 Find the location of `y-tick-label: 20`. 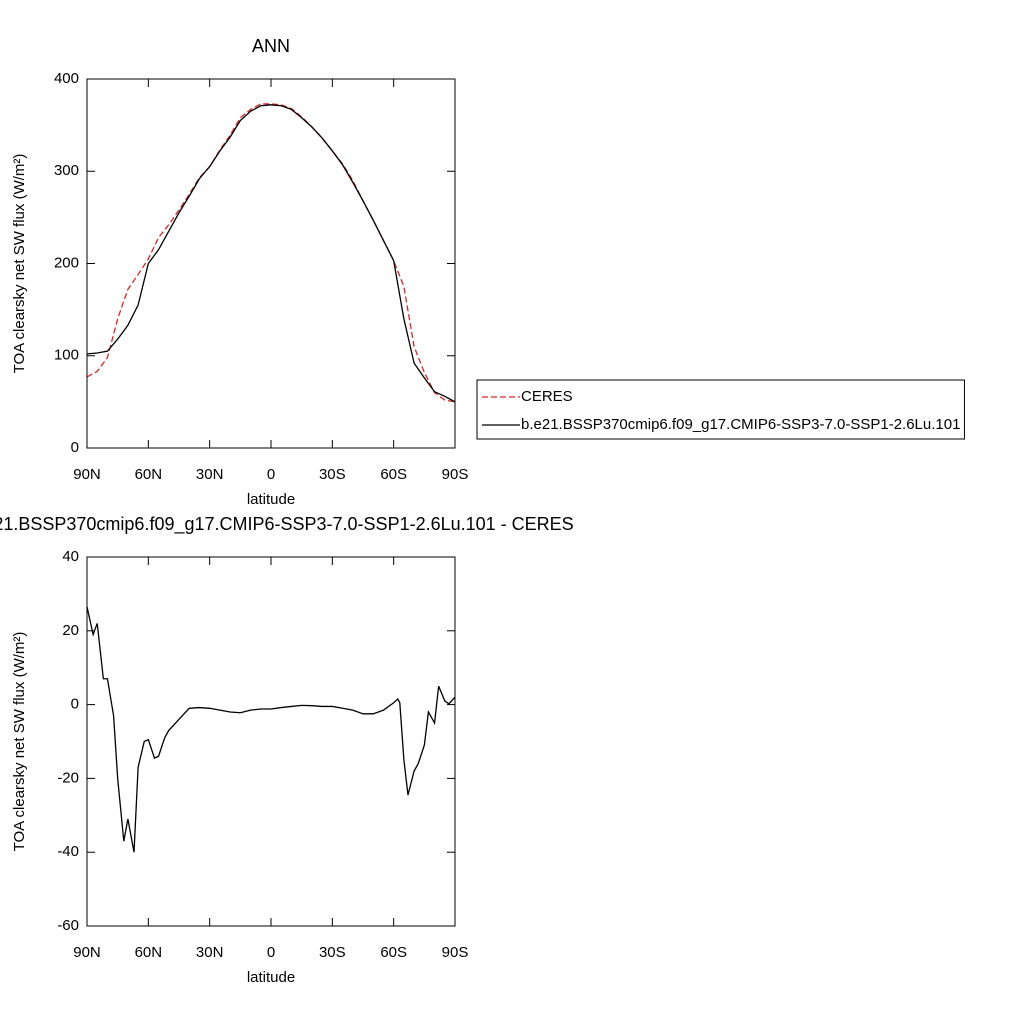

y-tick-label: 20 is located at coordinates (70, 630).